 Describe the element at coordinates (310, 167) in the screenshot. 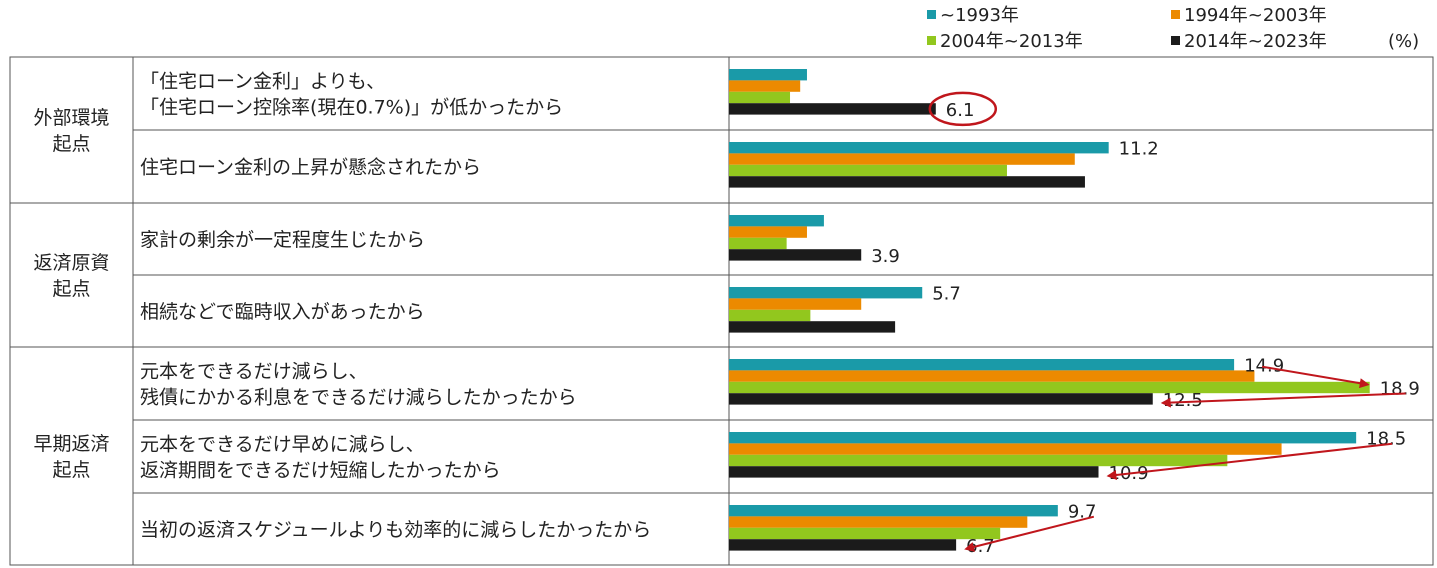

I see `category-label: 住宅ローン金利の上昇が懸念されたから` at that location.